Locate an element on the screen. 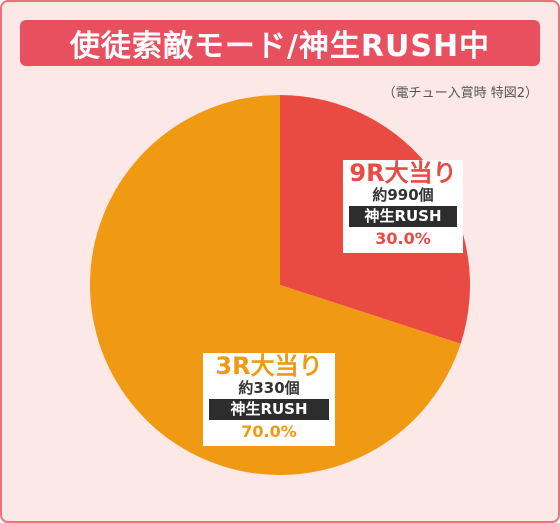 The image size is (560, 523). chart-note: （電チュー入賞時 特図2） is located at coordinates (460, 93).